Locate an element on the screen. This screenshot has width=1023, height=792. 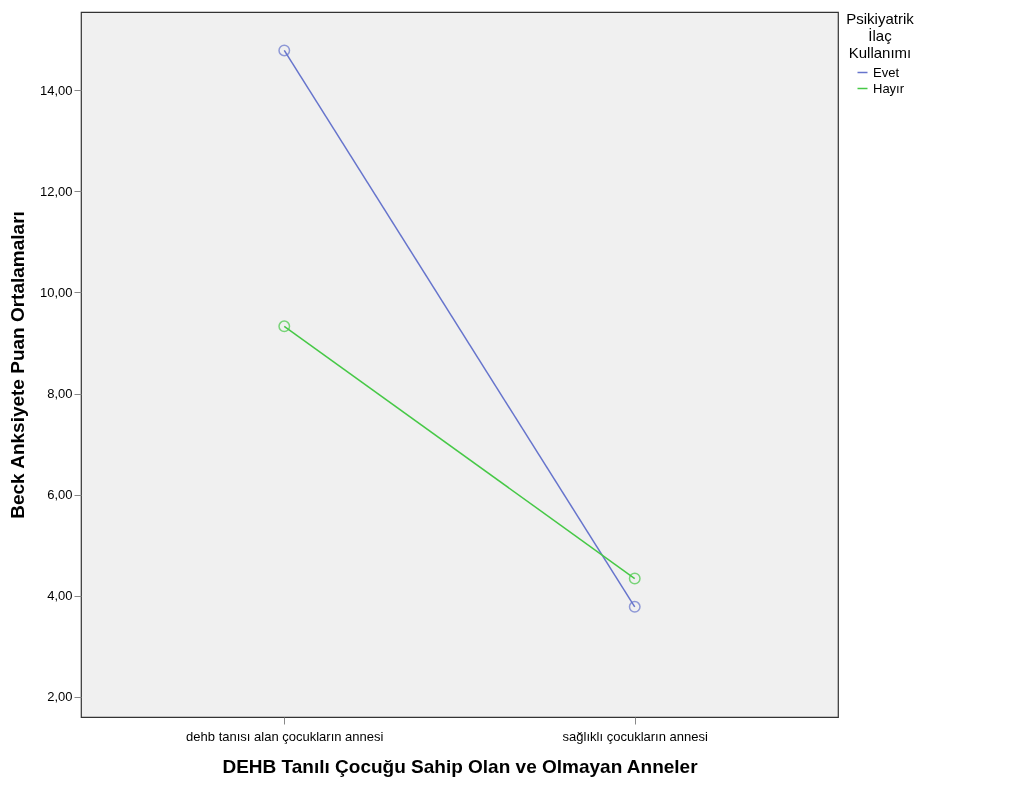
x-tick-label: sağlıklı çocukların annesi is located at coordinates (635, 736).